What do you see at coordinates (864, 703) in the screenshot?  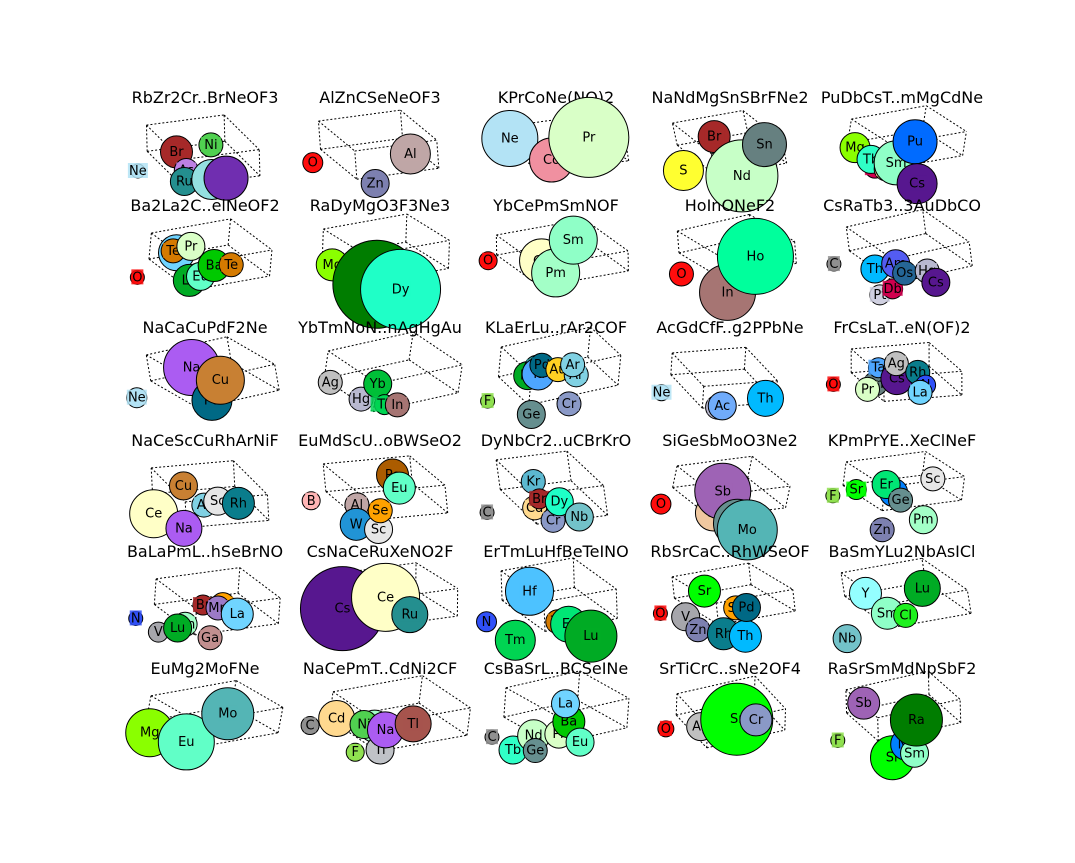 I see `atom: Sb` at bounding box center [864, 703].